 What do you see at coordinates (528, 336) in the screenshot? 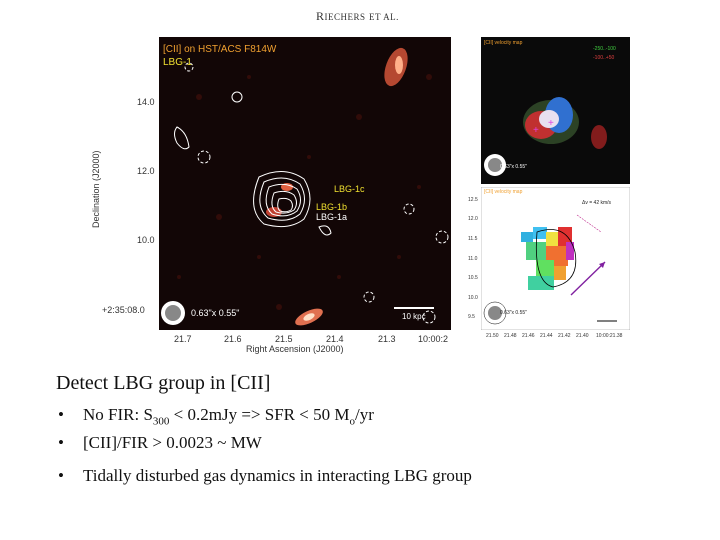
I see `moment-x-tick: 21.46` at bounding box center [528, 336].